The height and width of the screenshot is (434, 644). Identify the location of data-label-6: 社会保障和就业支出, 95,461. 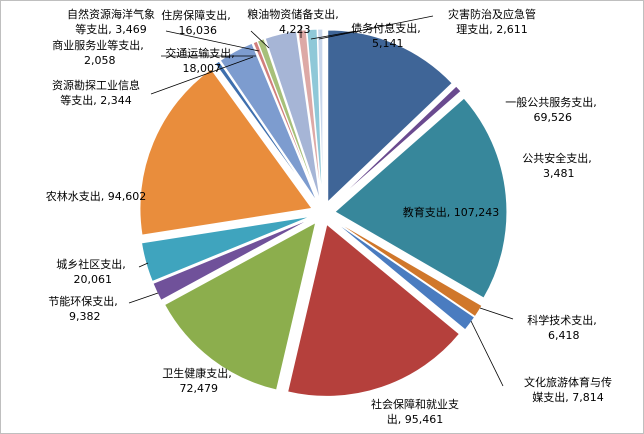
(415, 411).